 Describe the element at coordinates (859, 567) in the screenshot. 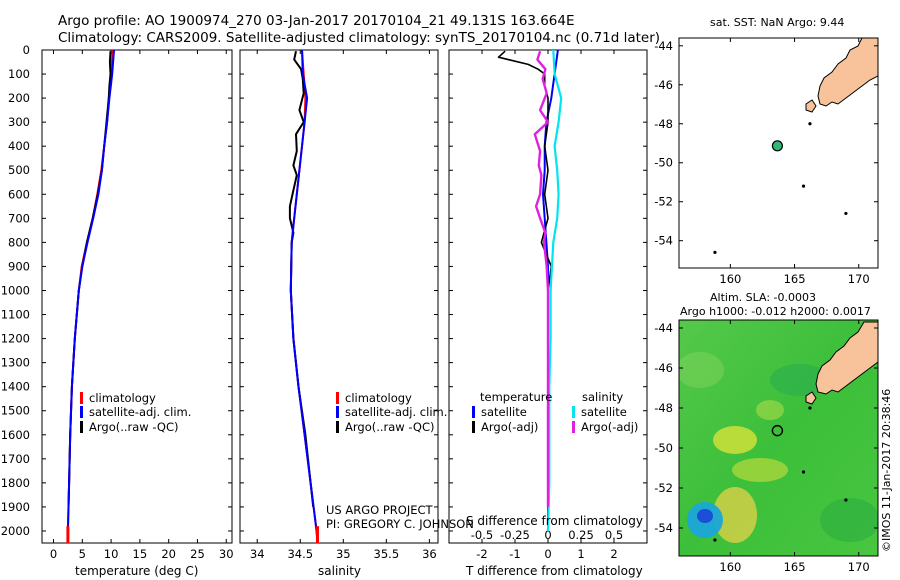

I see `sla-map-xtick-label: 170` at that location.